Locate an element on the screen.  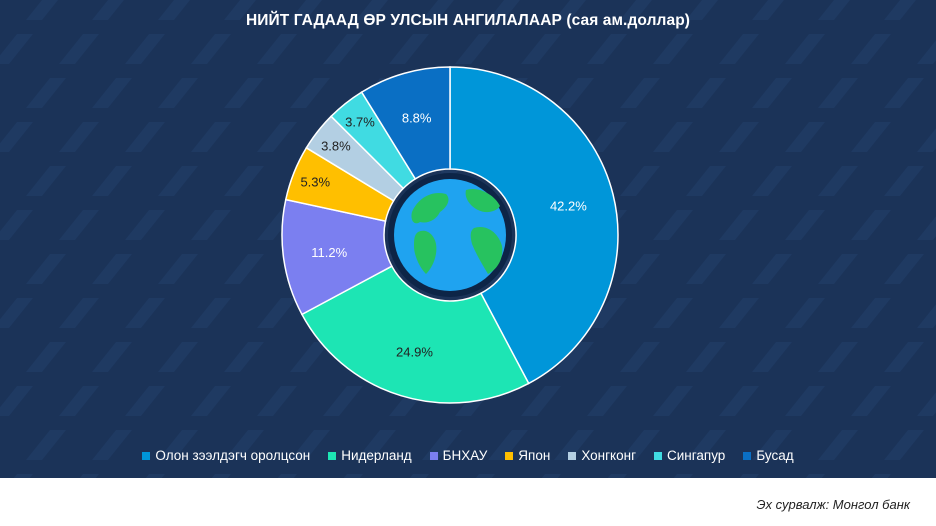
pie-slice-label: 8.8% is located at coordinates (417, 118).